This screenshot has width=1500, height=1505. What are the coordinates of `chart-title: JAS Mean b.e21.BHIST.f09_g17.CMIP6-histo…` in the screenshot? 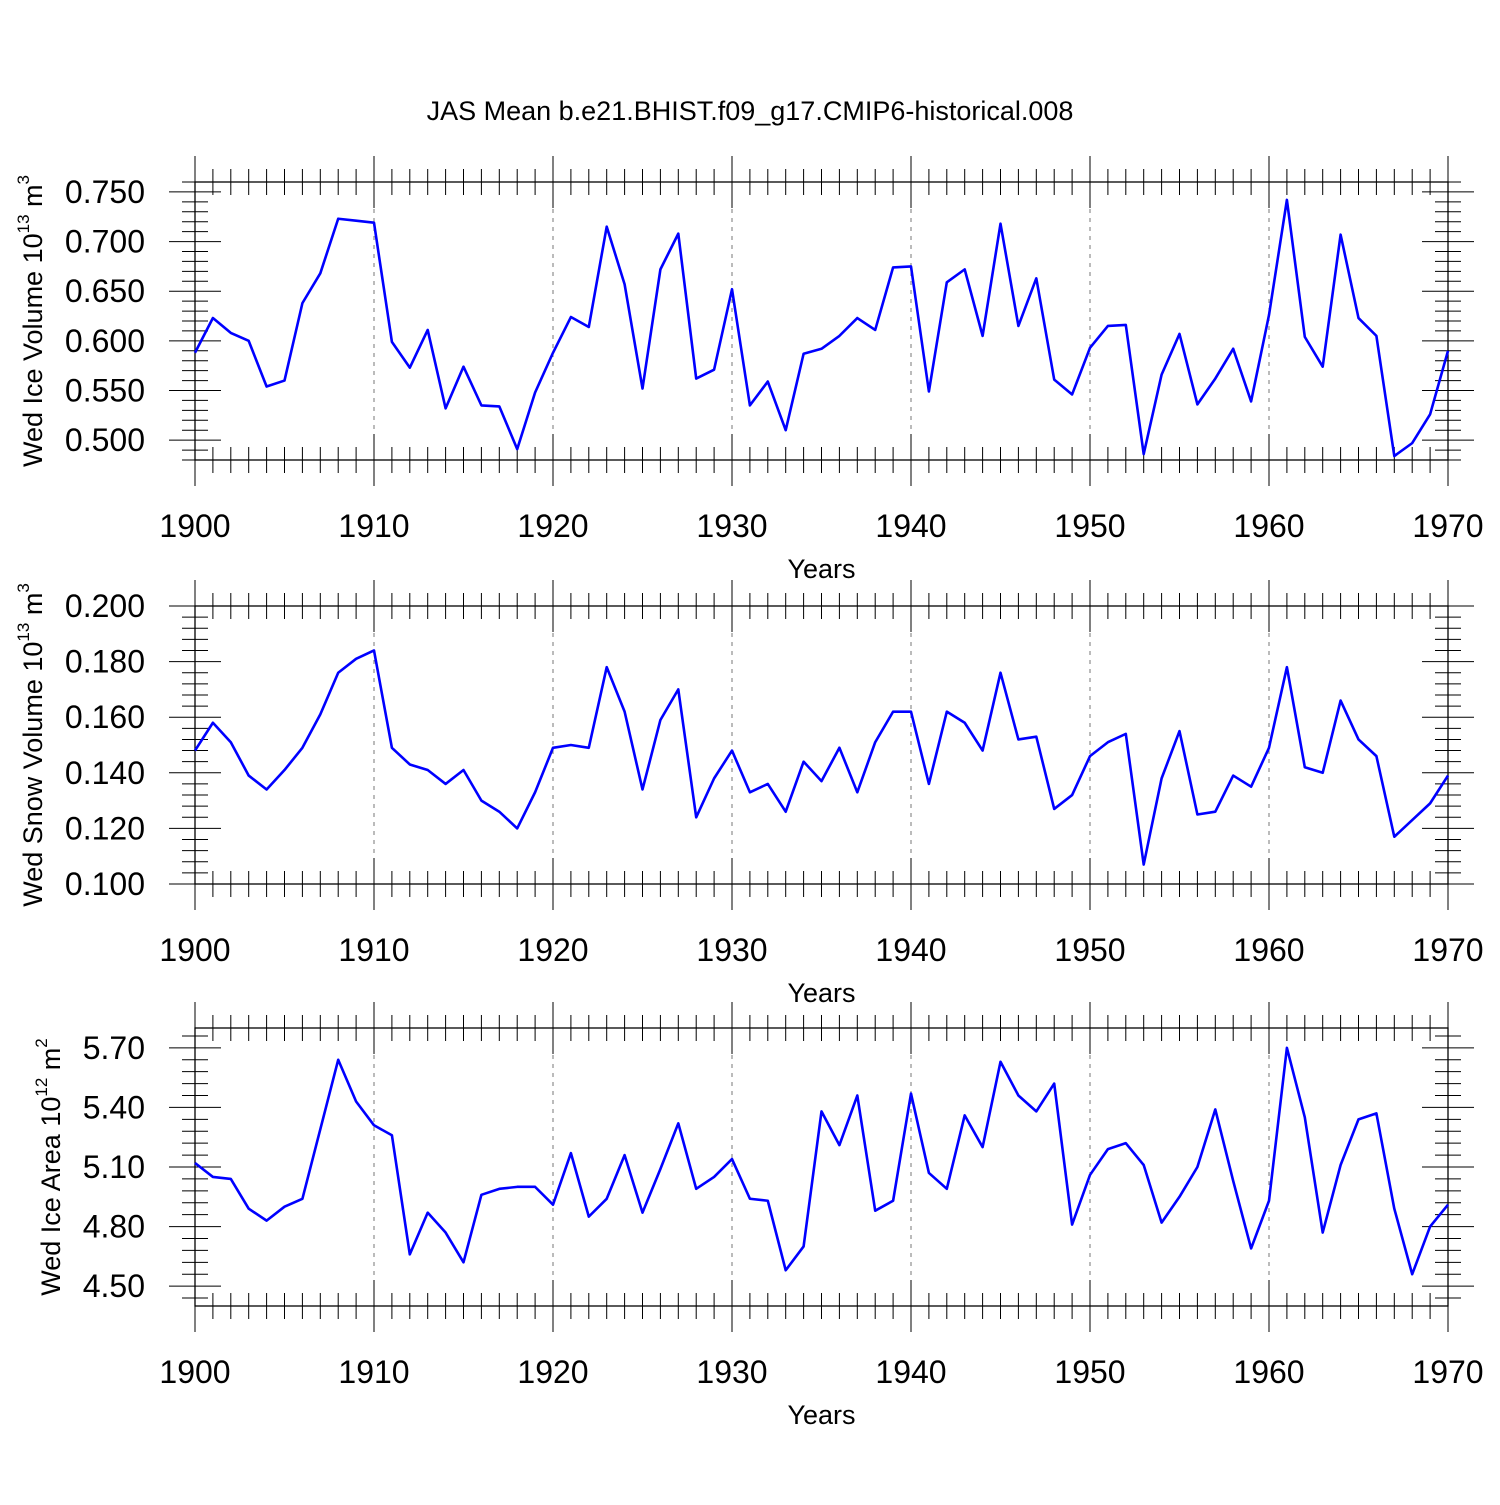 It's located at (750, 111).